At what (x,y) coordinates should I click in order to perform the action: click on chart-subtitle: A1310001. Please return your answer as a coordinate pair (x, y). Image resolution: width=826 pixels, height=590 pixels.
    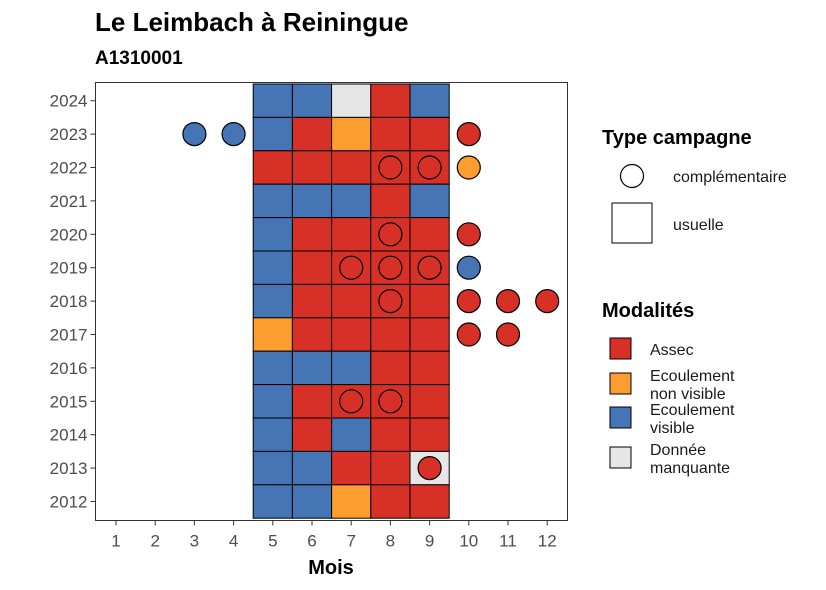
    Looking at the image, I should click on (139, 58).